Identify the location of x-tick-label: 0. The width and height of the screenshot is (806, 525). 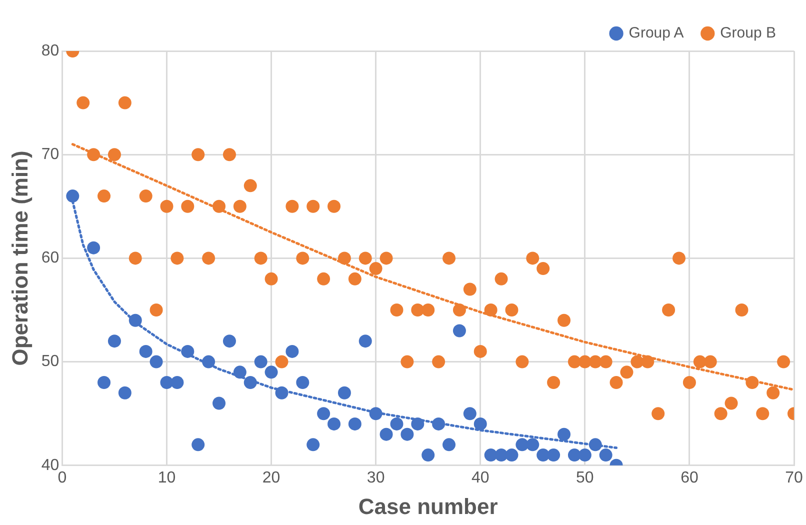
(62, 477).